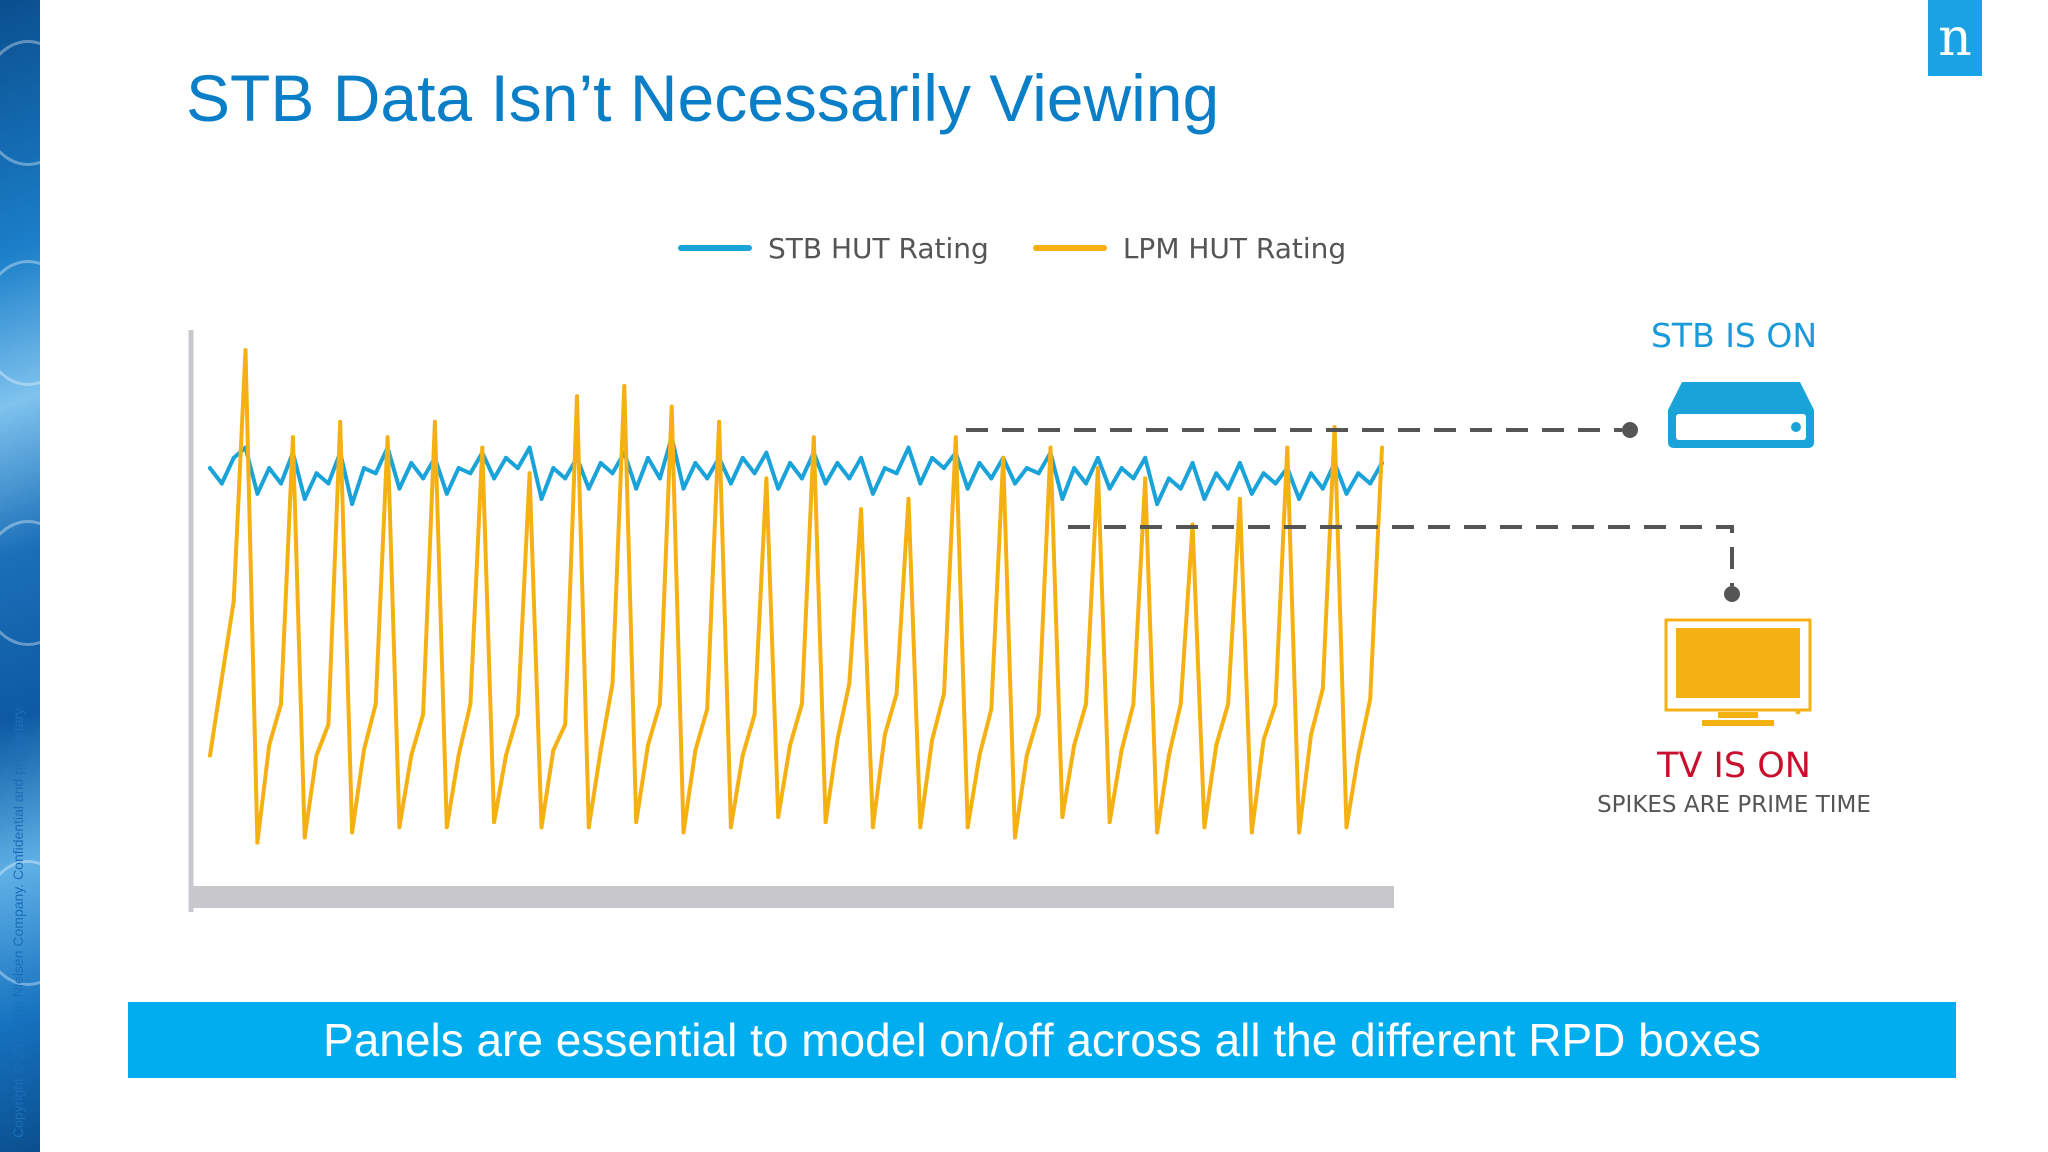 This screenshot has height=1152, width=2048. Describe the element at coordinates (1189, 248) in the screenshot. I see `legend-item-lpm: LPM HUT Rating` at that location.